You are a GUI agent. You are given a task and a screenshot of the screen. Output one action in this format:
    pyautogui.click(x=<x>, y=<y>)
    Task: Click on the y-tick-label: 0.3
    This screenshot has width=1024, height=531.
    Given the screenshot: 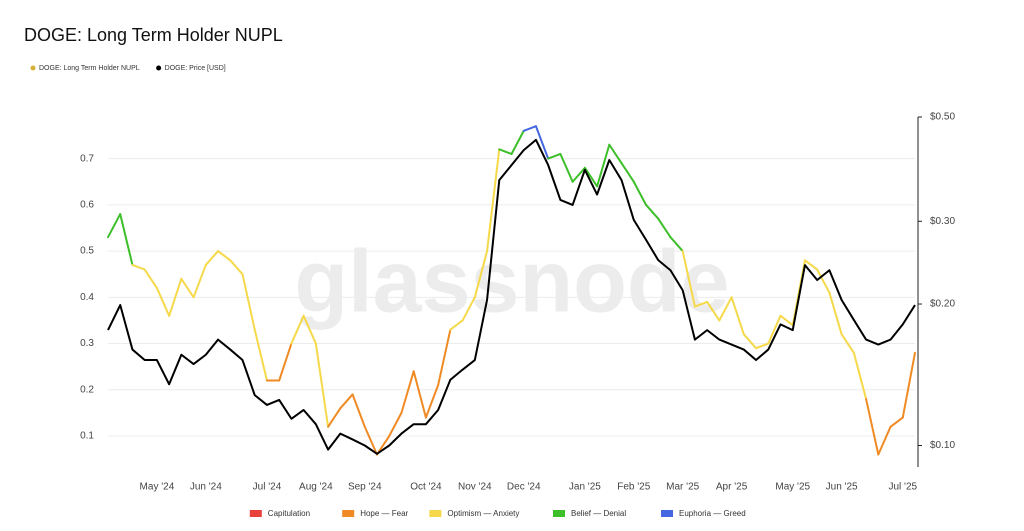 What is the action you would take?
    pyautogui.click(x=87, y=343)
    